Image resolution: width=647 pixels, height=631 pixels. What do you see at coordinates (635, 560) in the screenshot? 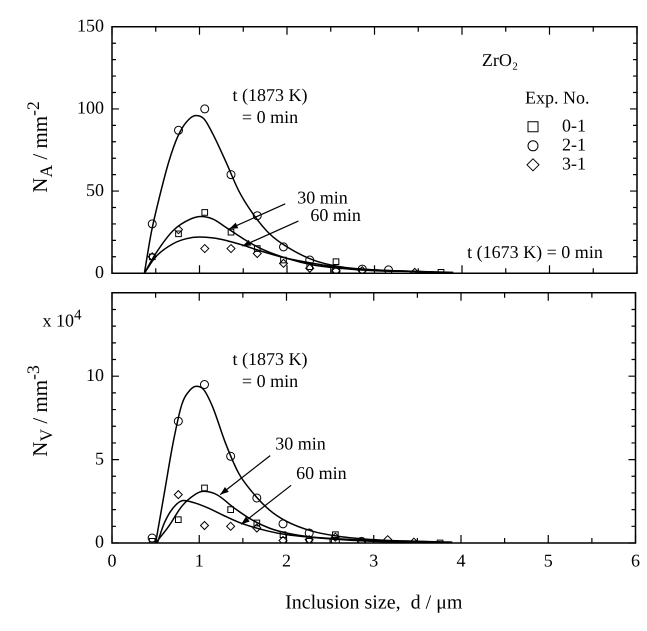
I see `x-tick-label: 6` at bounding box center [635, 560].